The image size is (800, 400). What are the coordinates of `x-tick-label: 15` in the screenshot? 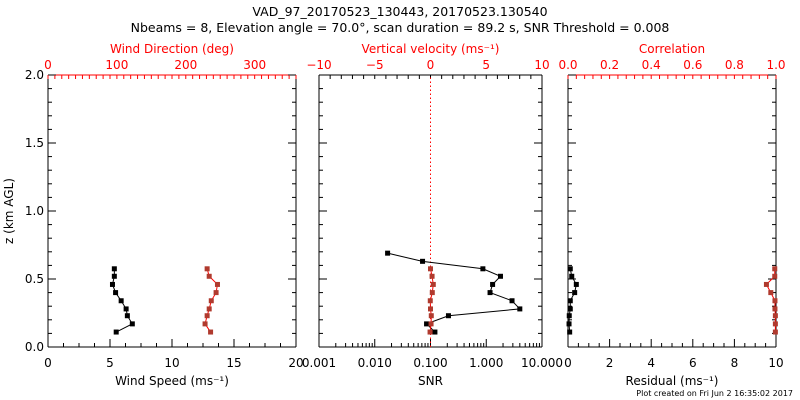 It's located at (233, 363).